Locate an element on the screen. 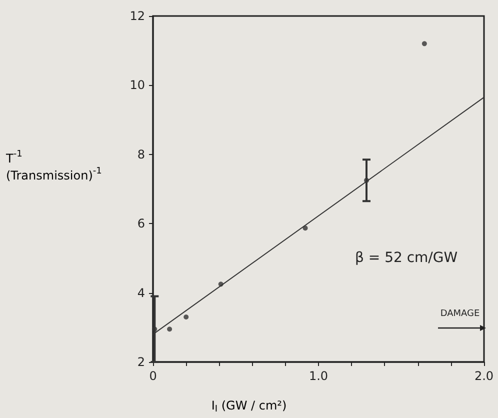  x-tick-label: 0 is located at coordinates (153, 376).